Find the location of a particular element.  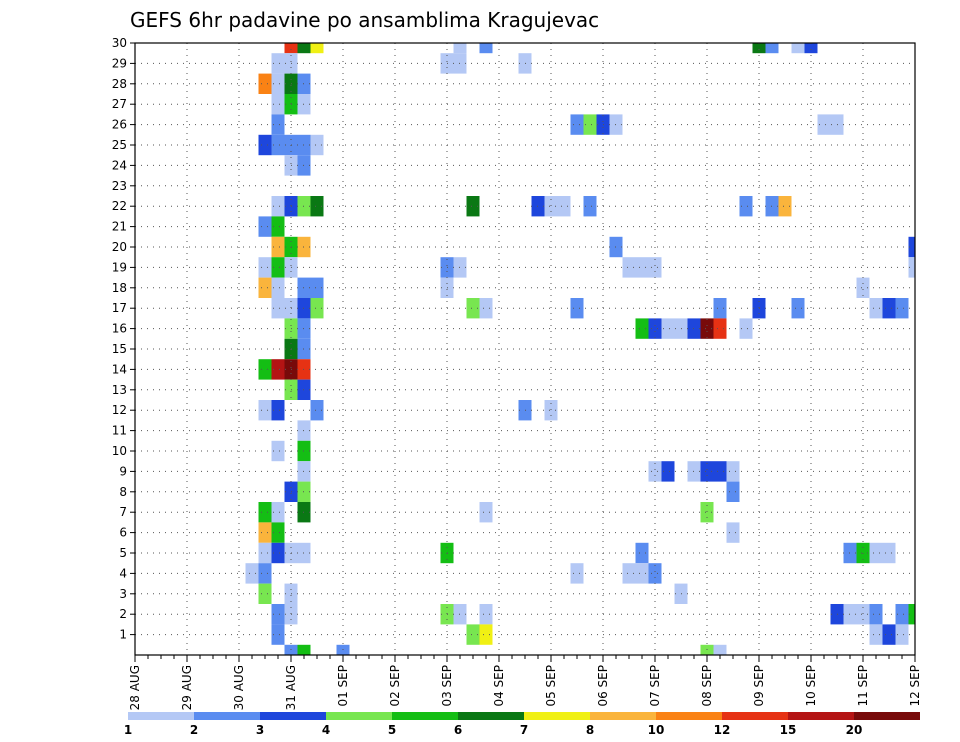

colorbar-label: 8 is located at coordinates (590, 730).